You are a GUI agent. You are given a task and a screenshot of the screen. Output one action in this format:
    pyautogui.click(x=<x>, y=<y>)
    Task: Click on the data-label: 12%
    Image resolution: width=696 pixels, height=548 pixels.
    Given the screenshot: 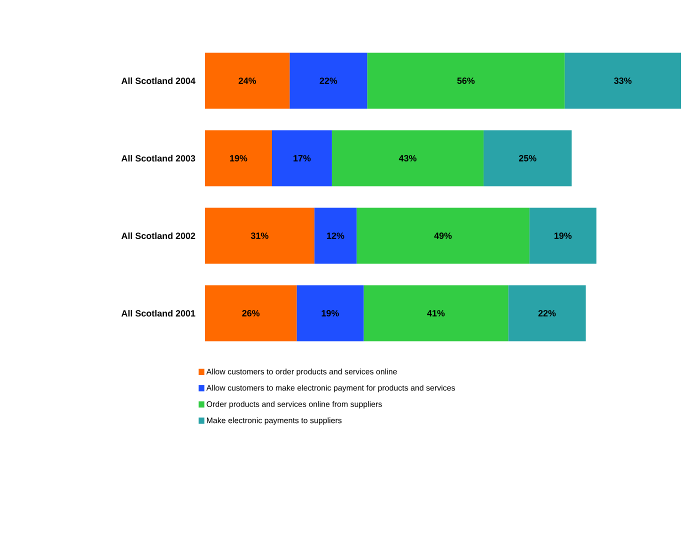 What is the action you would take?
    pyautogui.click(x=335, y=235)
    